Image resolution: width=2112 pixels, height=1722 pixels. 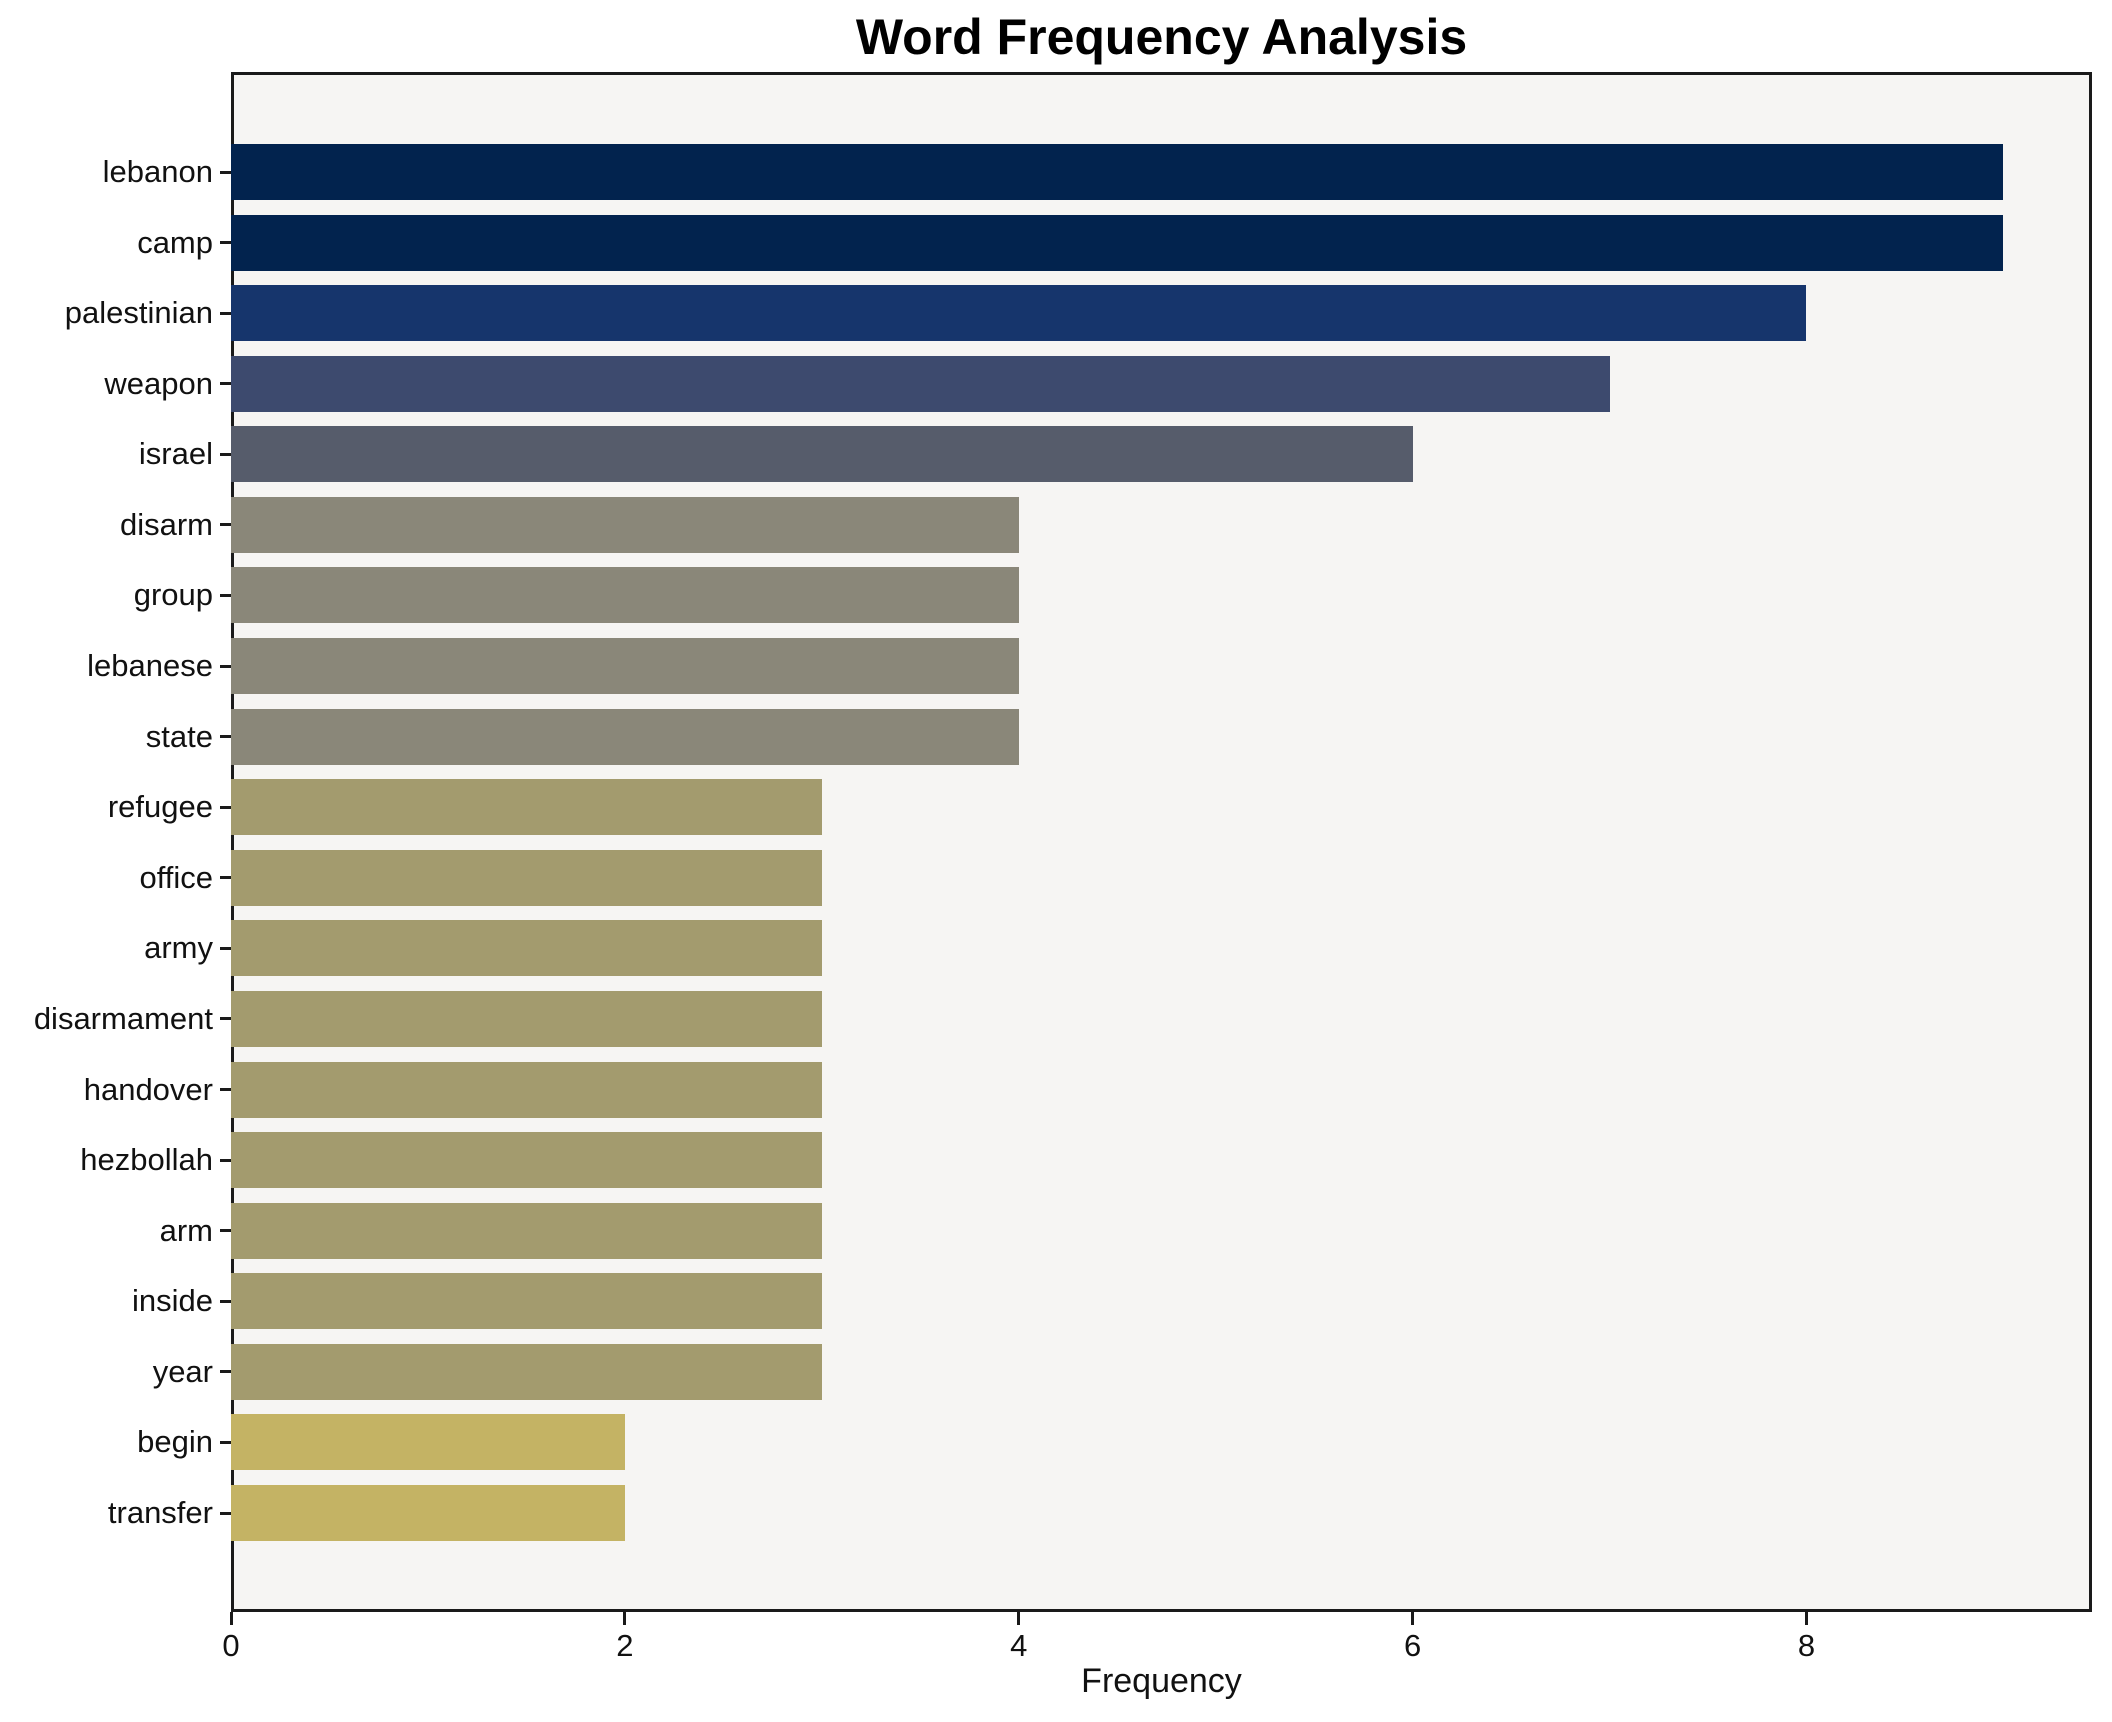 What do you see at coordinates (1117, 172) in the screenshot?
I see `bar-lebanon` at bounding box center [1117, 172].